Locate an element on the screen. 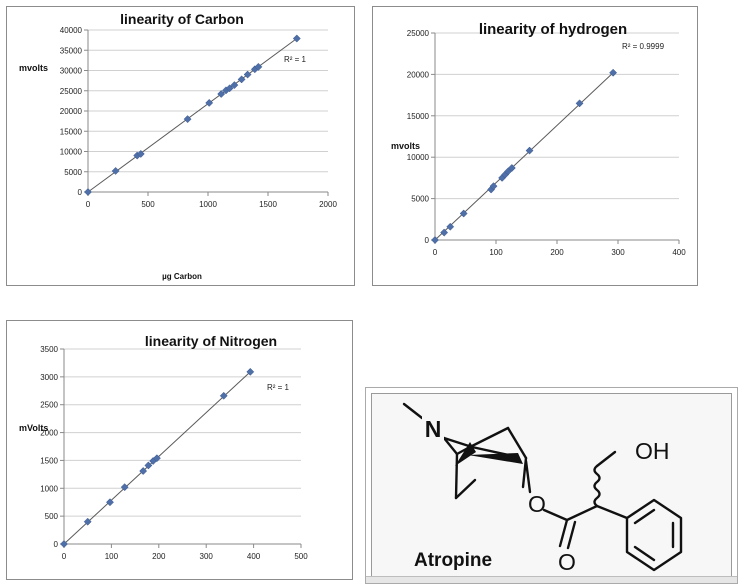 Image resolution: width=741 pixels, height=586 pixels. hydrogen-y-tick-label: 25000 is located at coordinates (418, 33).